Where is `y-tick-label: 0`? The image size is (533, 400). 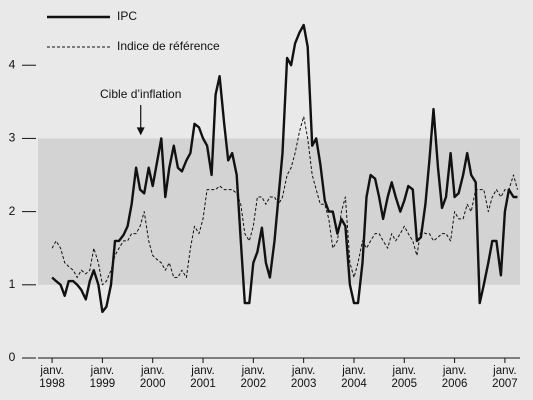
y-tick-label: 0 is located at coordinates (12, 357).